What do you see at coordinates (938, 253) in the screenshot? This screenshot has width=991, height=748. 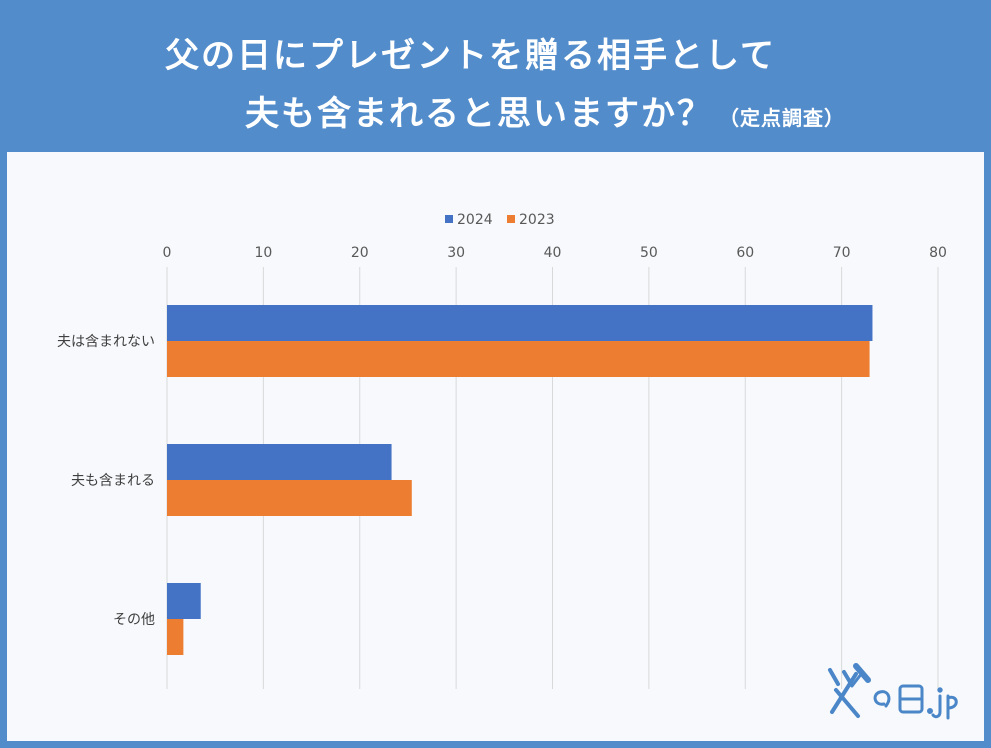 I see `x-tick-label: 80` at bounding box center [938, 253].